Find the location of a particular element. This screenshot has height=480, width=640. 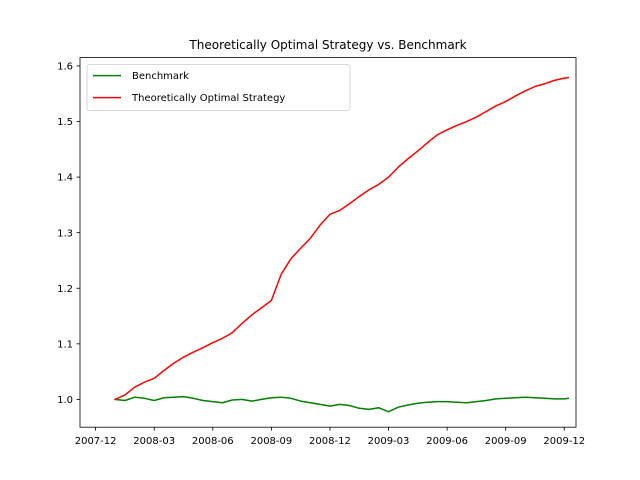

y-axis: 1.0 1.1 1.2 1.3 1.4 1.5 1.6 is located at coordinates (68, 234).